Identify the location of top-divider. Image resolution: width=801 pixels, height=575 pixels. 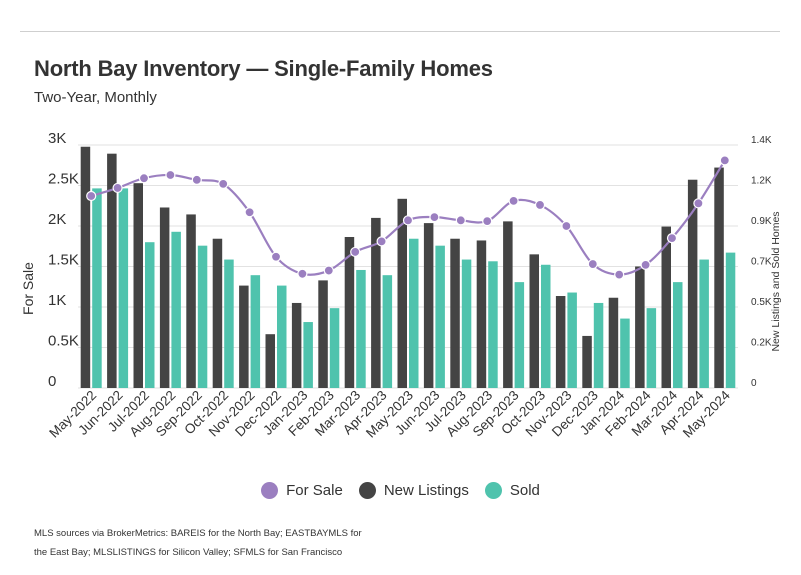
(400, 31).